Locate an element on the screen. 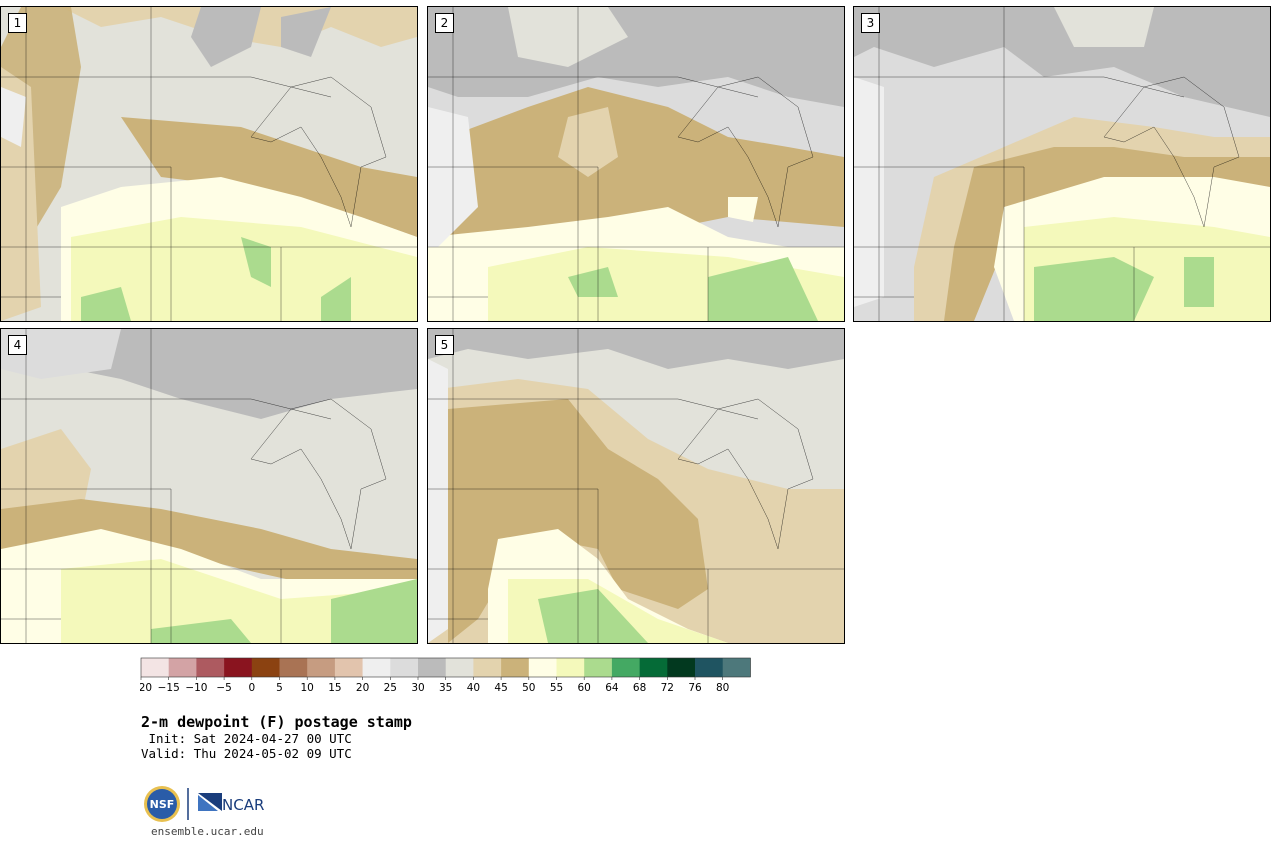  nsf-logo-text: NSF is located at coordinates (162, 804).